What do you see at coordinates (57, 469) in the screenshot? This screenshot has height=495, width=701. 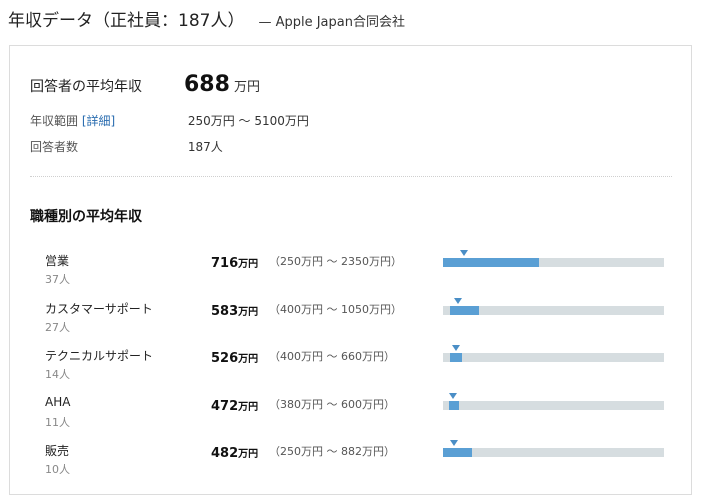 I see `job-count: 10人` at bounding box center [57, 469].